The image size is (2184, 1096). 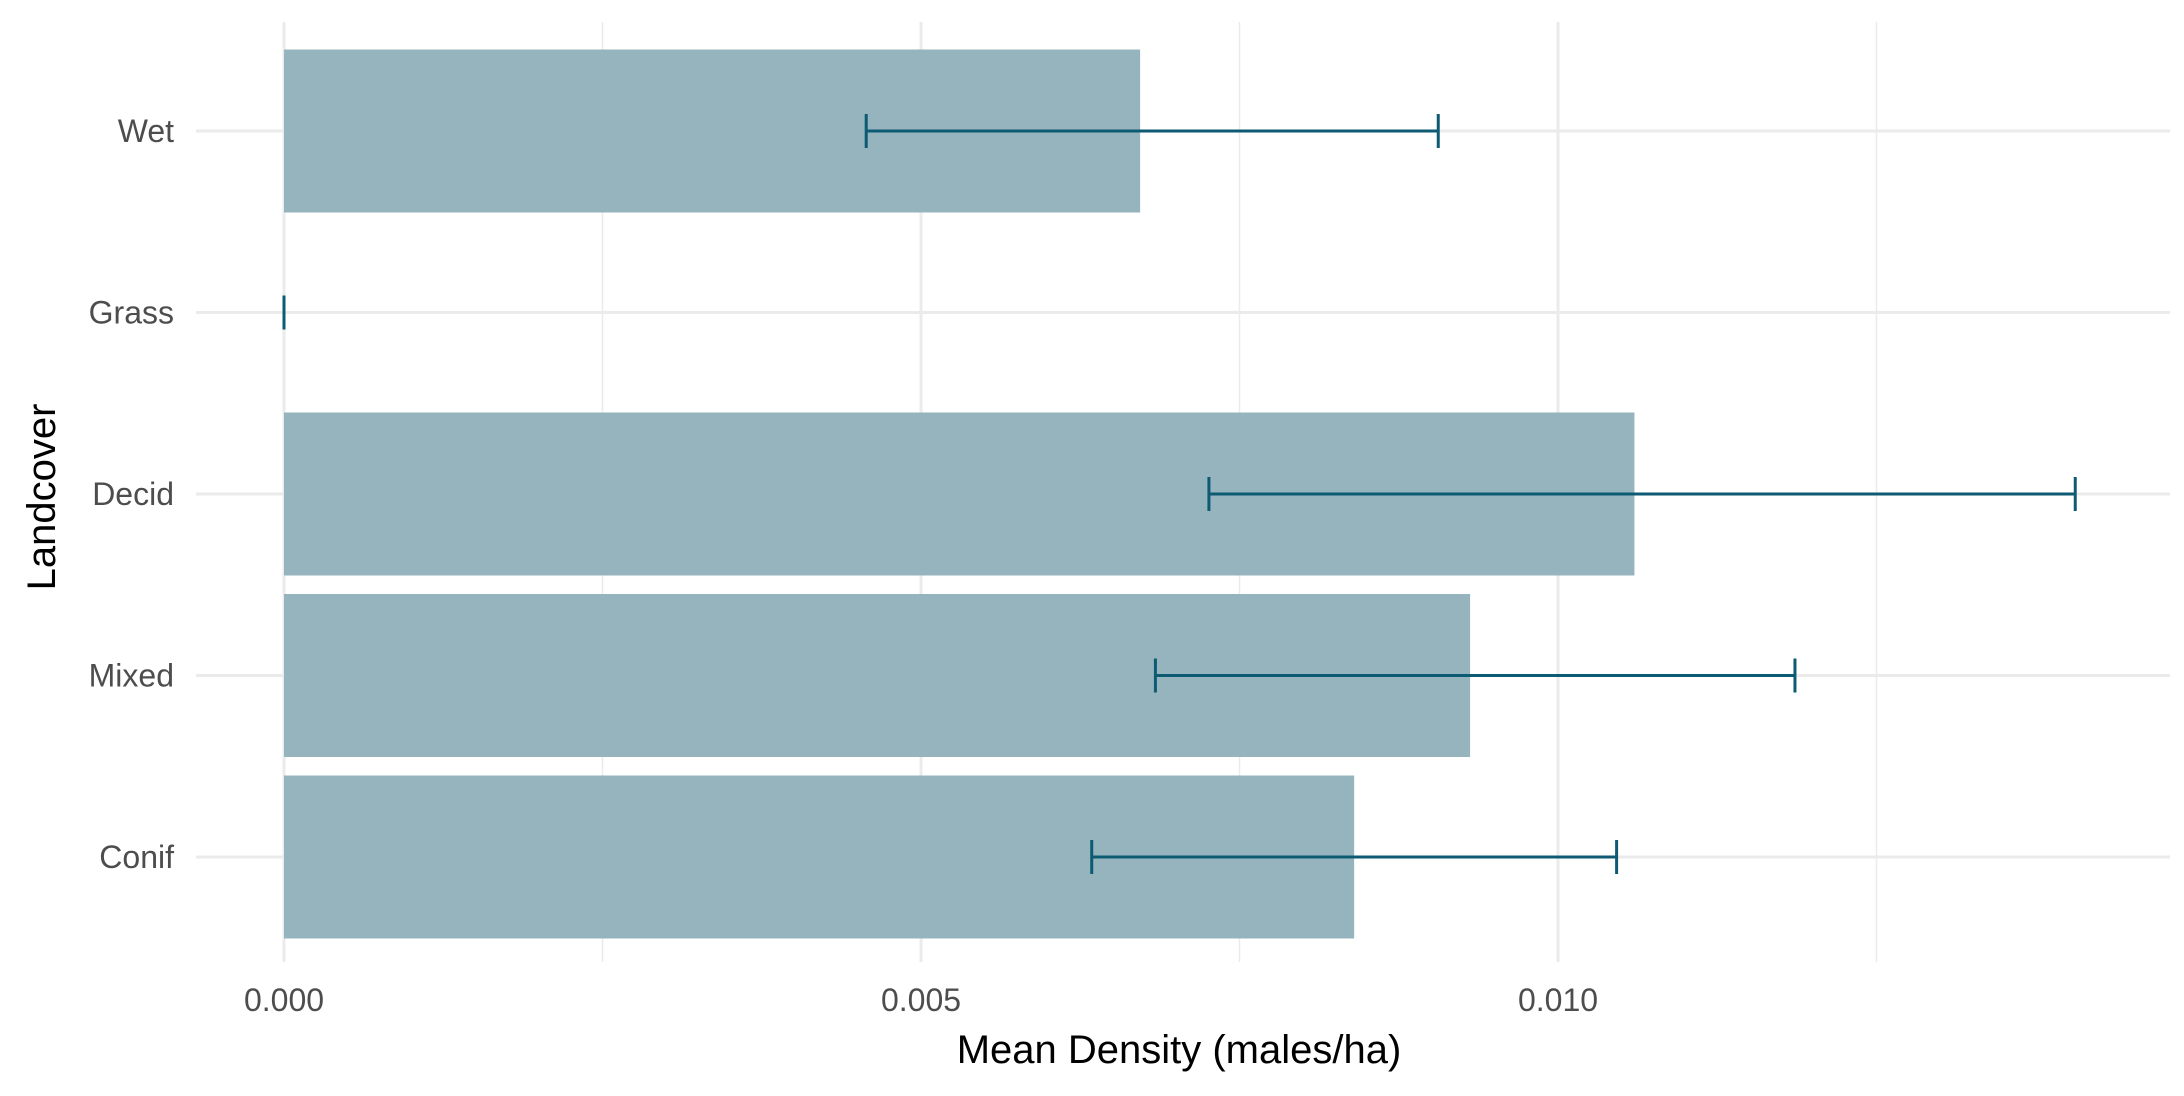 What do you see at coordinates (1152, 131) in the screenshot?
I see `errorbar-wet` at bounding box center [1152, 131].